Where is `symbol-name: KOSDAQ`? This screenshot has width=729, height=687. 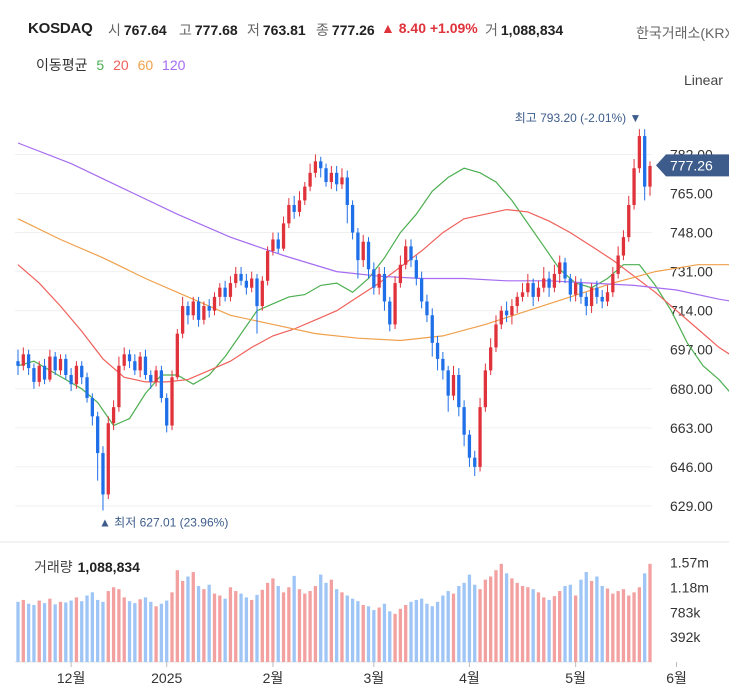 symbol-name: KOSDAQ is located at coordinates (60, 28).